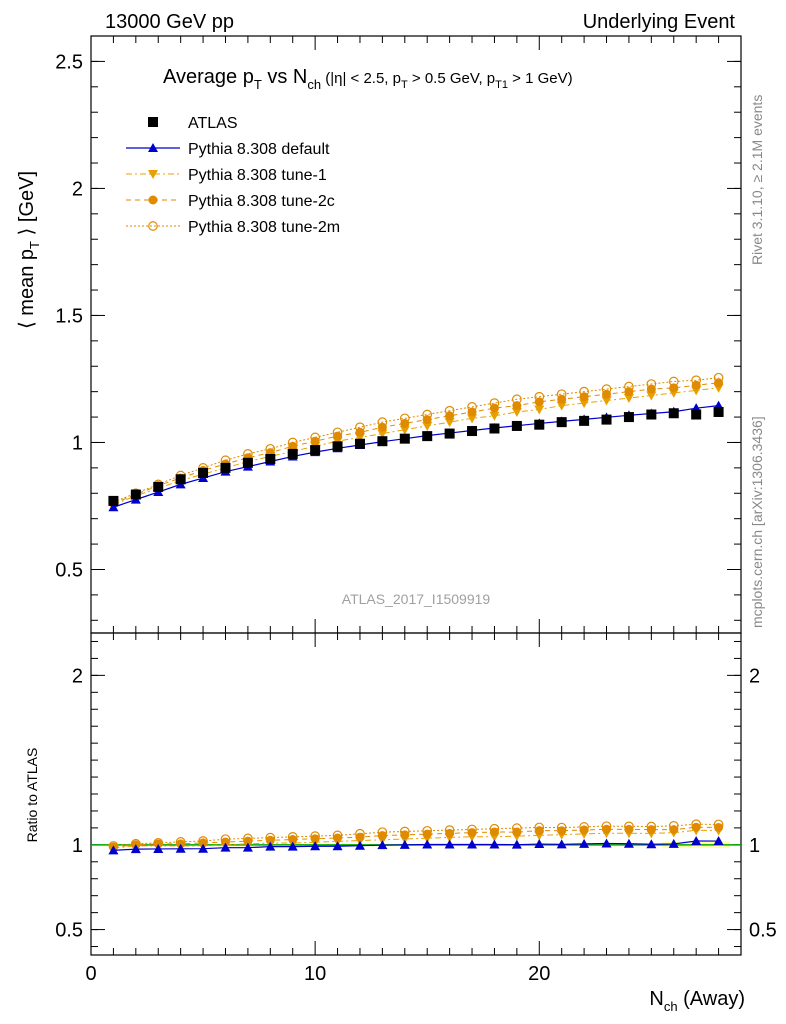 The image size is (786, 1024). I want to click on title-rest-a: (|η| < 2.5, p, so click(361, 78).